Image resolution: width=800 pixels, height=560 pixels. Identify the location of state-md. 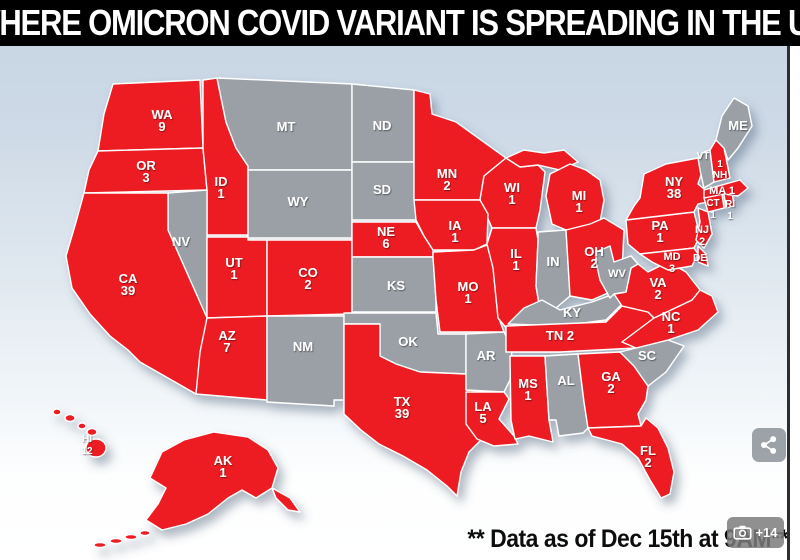
(669, 259).